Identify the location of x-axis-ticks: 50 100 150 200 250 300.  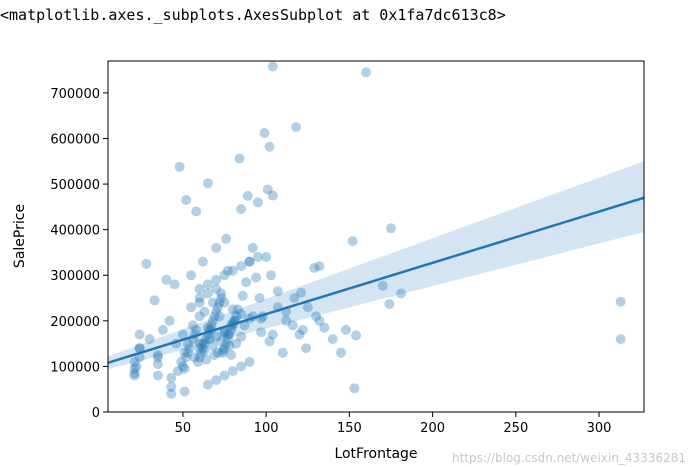
(393, 424).